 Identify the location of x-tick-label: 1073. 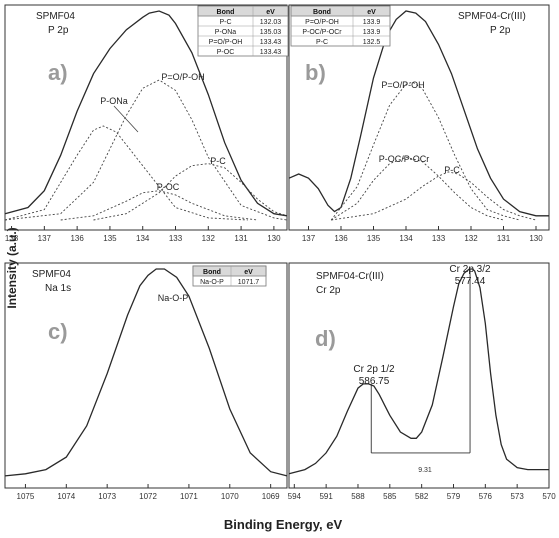
(107, 496).